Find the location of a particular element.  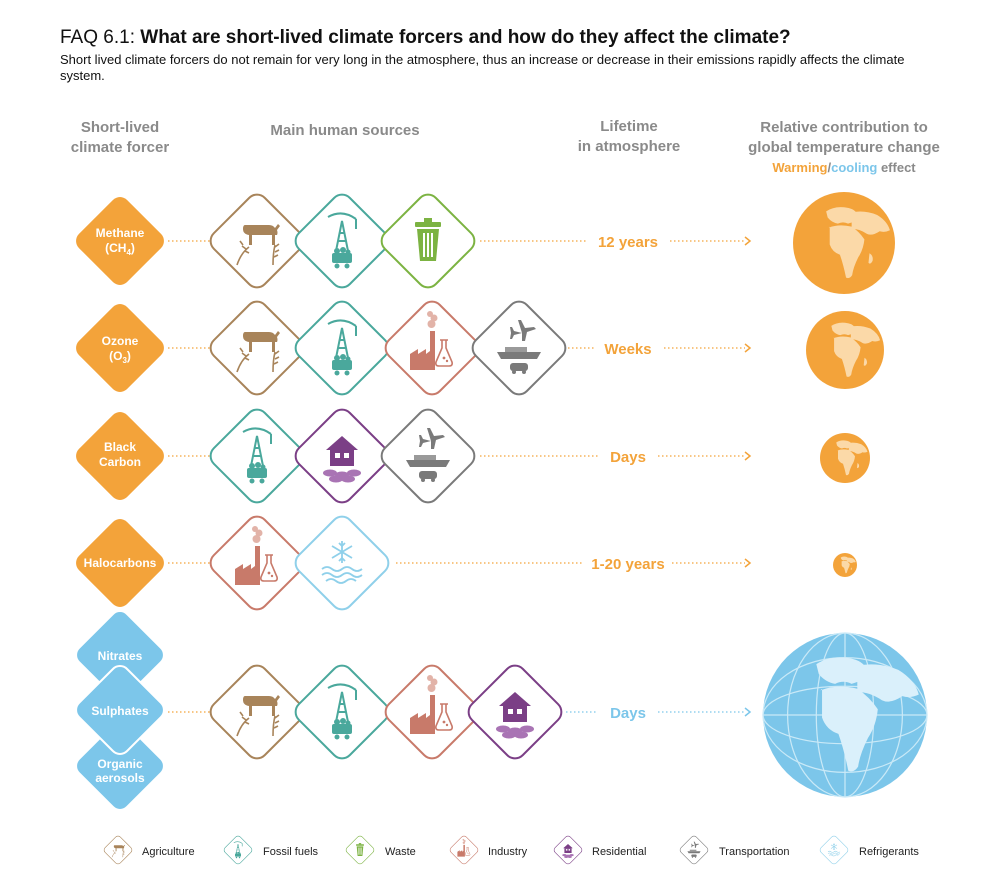

cooling-globe-aerosols is located at coordinates (845, 715).